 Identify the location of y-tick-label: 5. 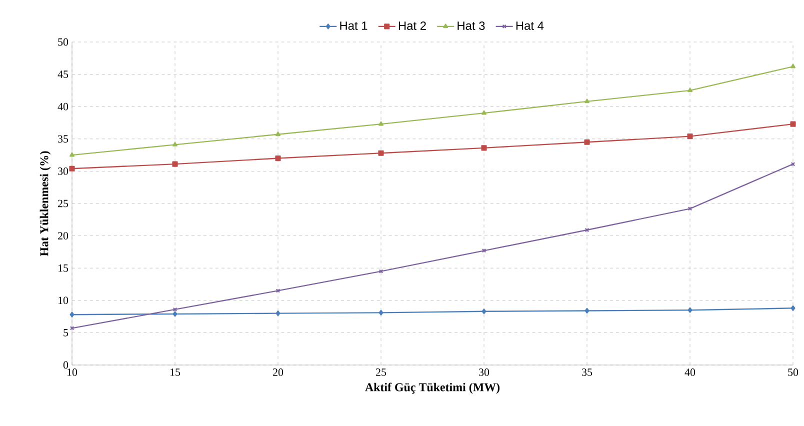
(66, 332).